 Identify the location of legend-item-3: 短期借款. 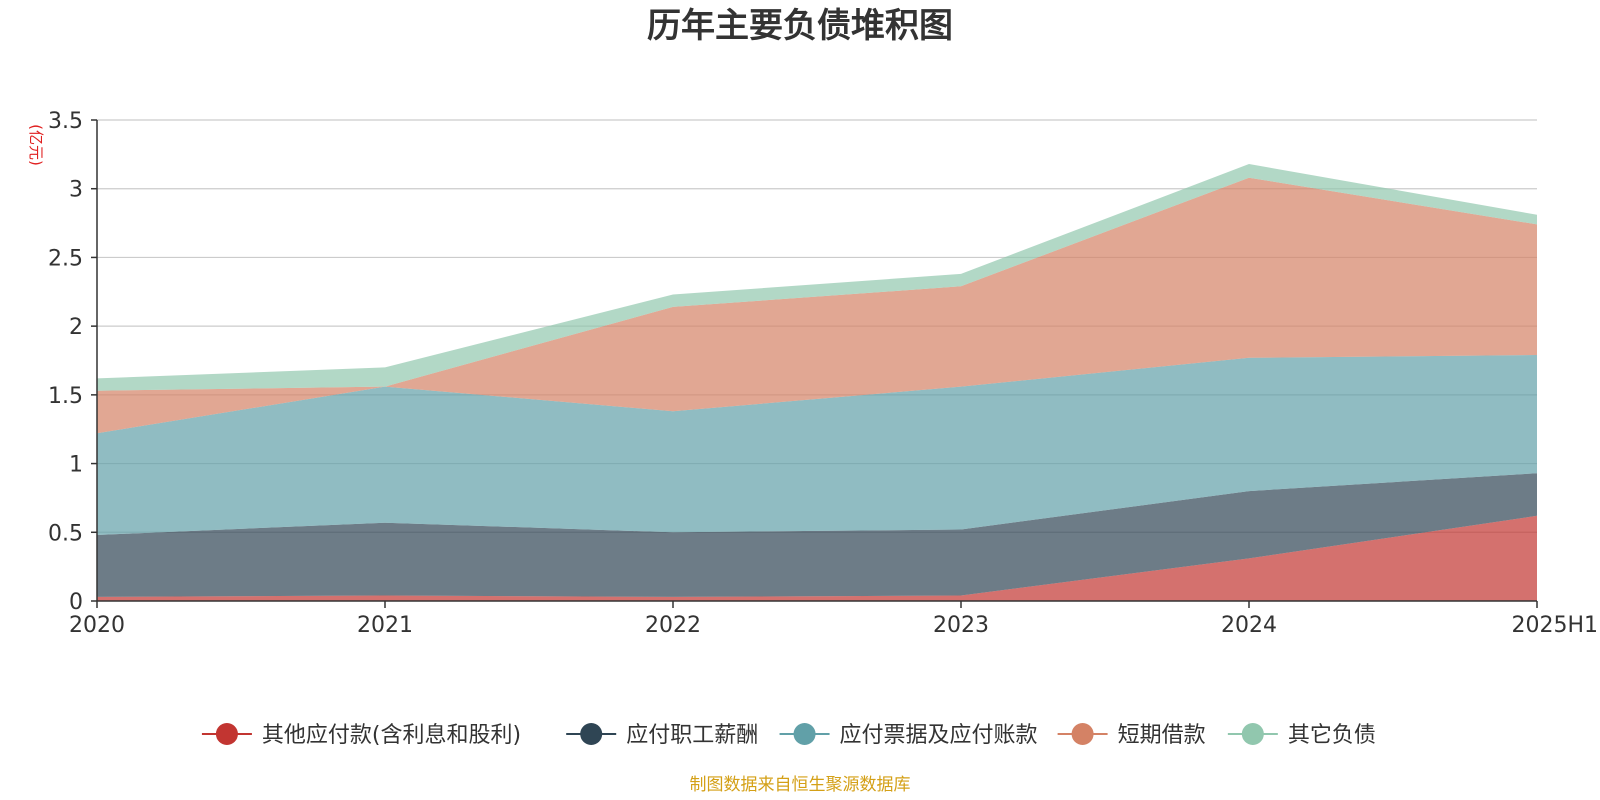
(1131, 735).